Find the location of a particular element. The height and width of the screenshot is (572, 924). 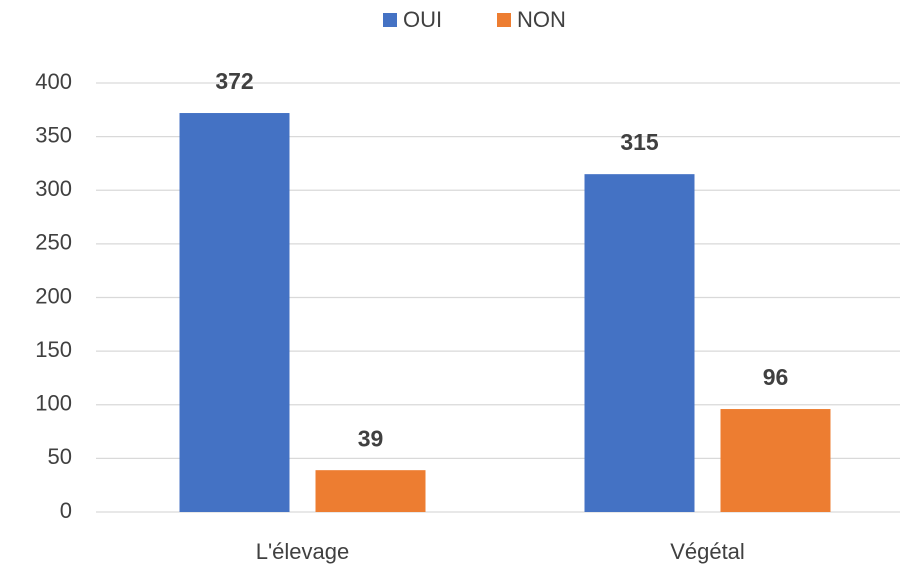

legend-label: OUI is located at coordinates (422, 19).